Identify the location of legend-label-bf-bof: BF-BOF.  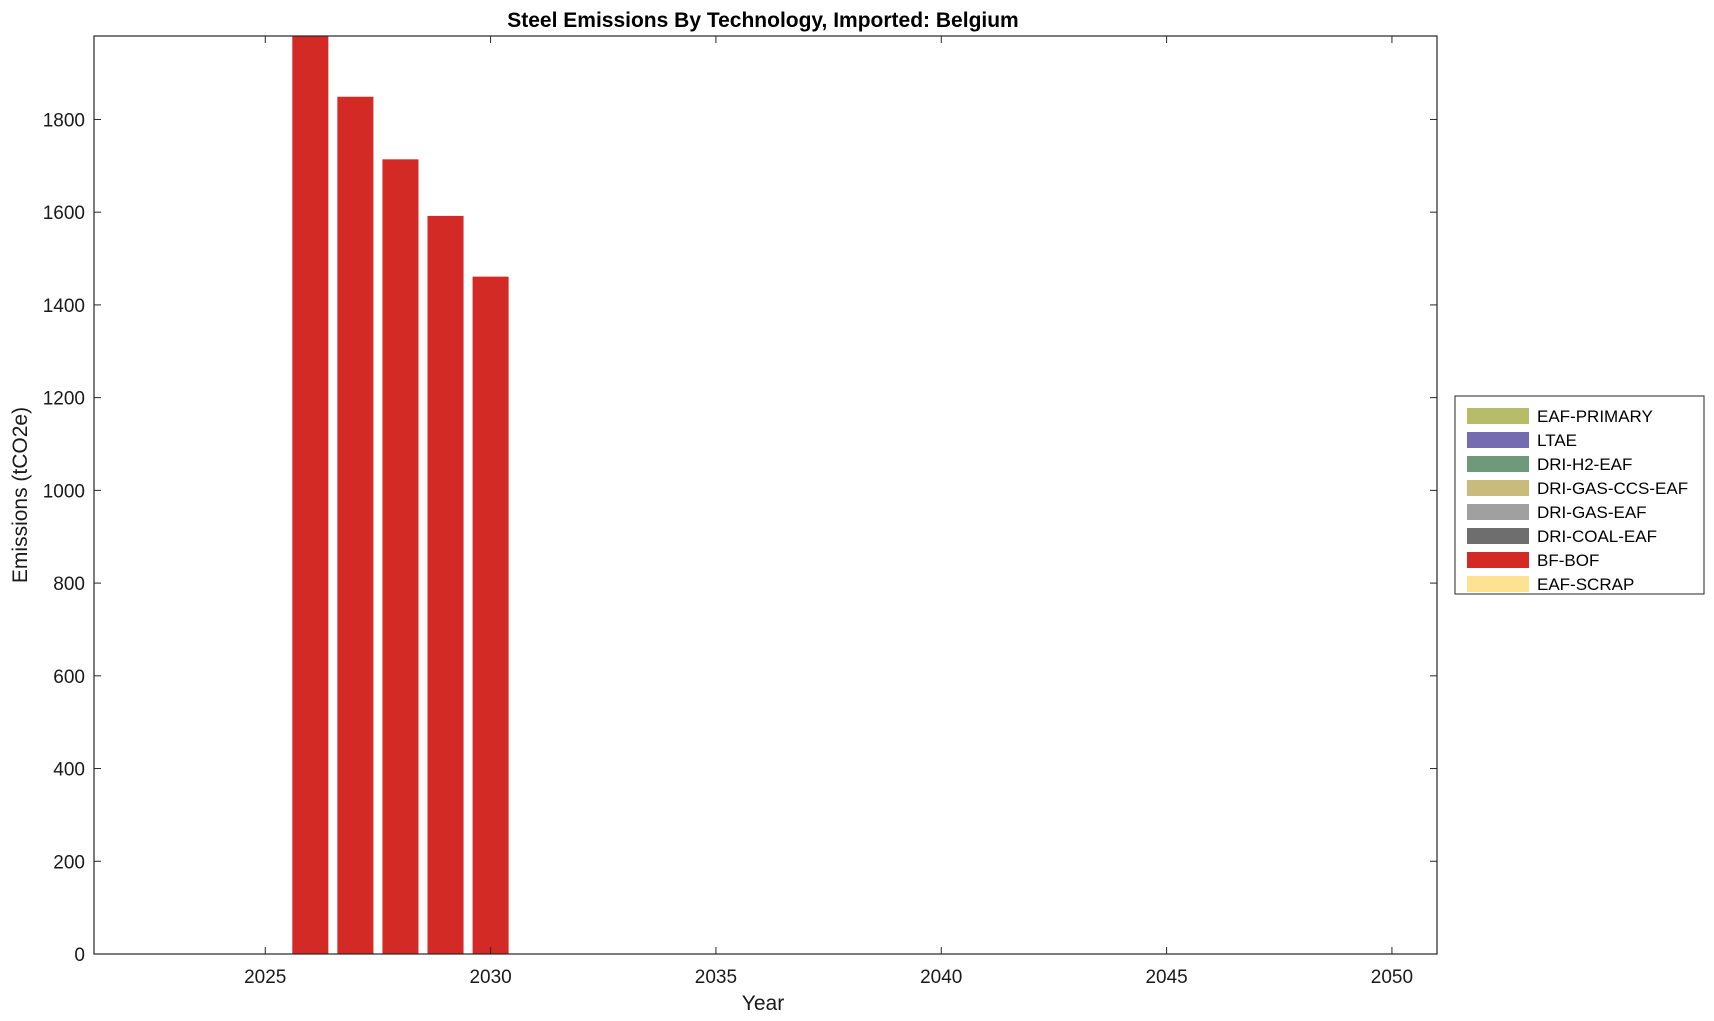
(1568, 560).